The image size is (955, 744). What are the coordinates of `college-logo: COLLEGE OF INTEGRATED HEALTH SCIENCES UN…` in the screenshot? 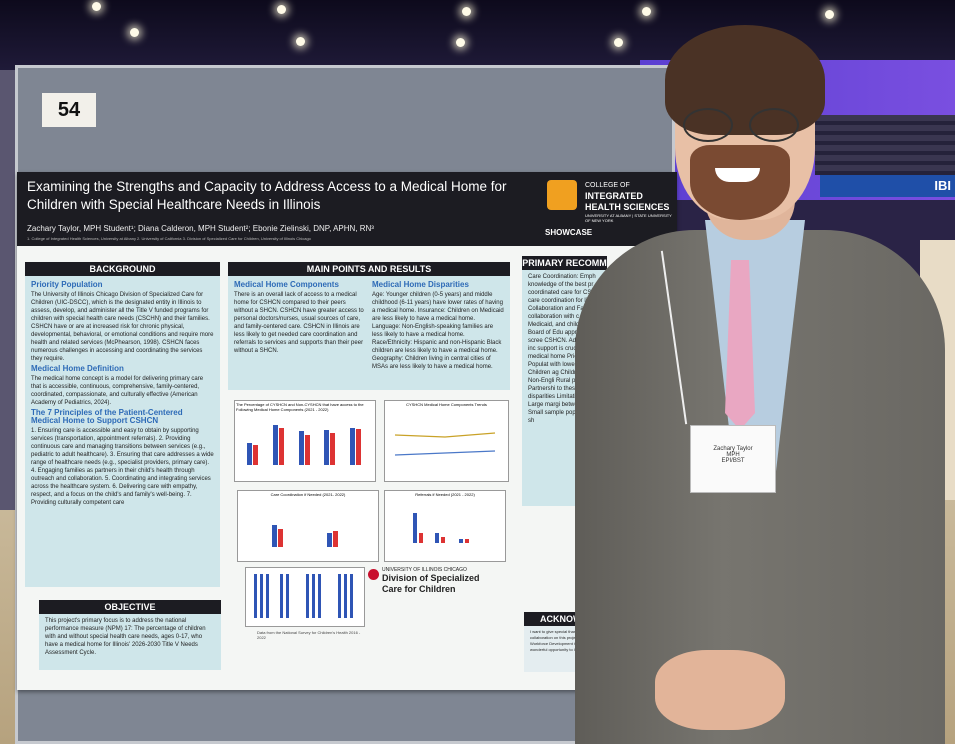 It's located at (610, 210).